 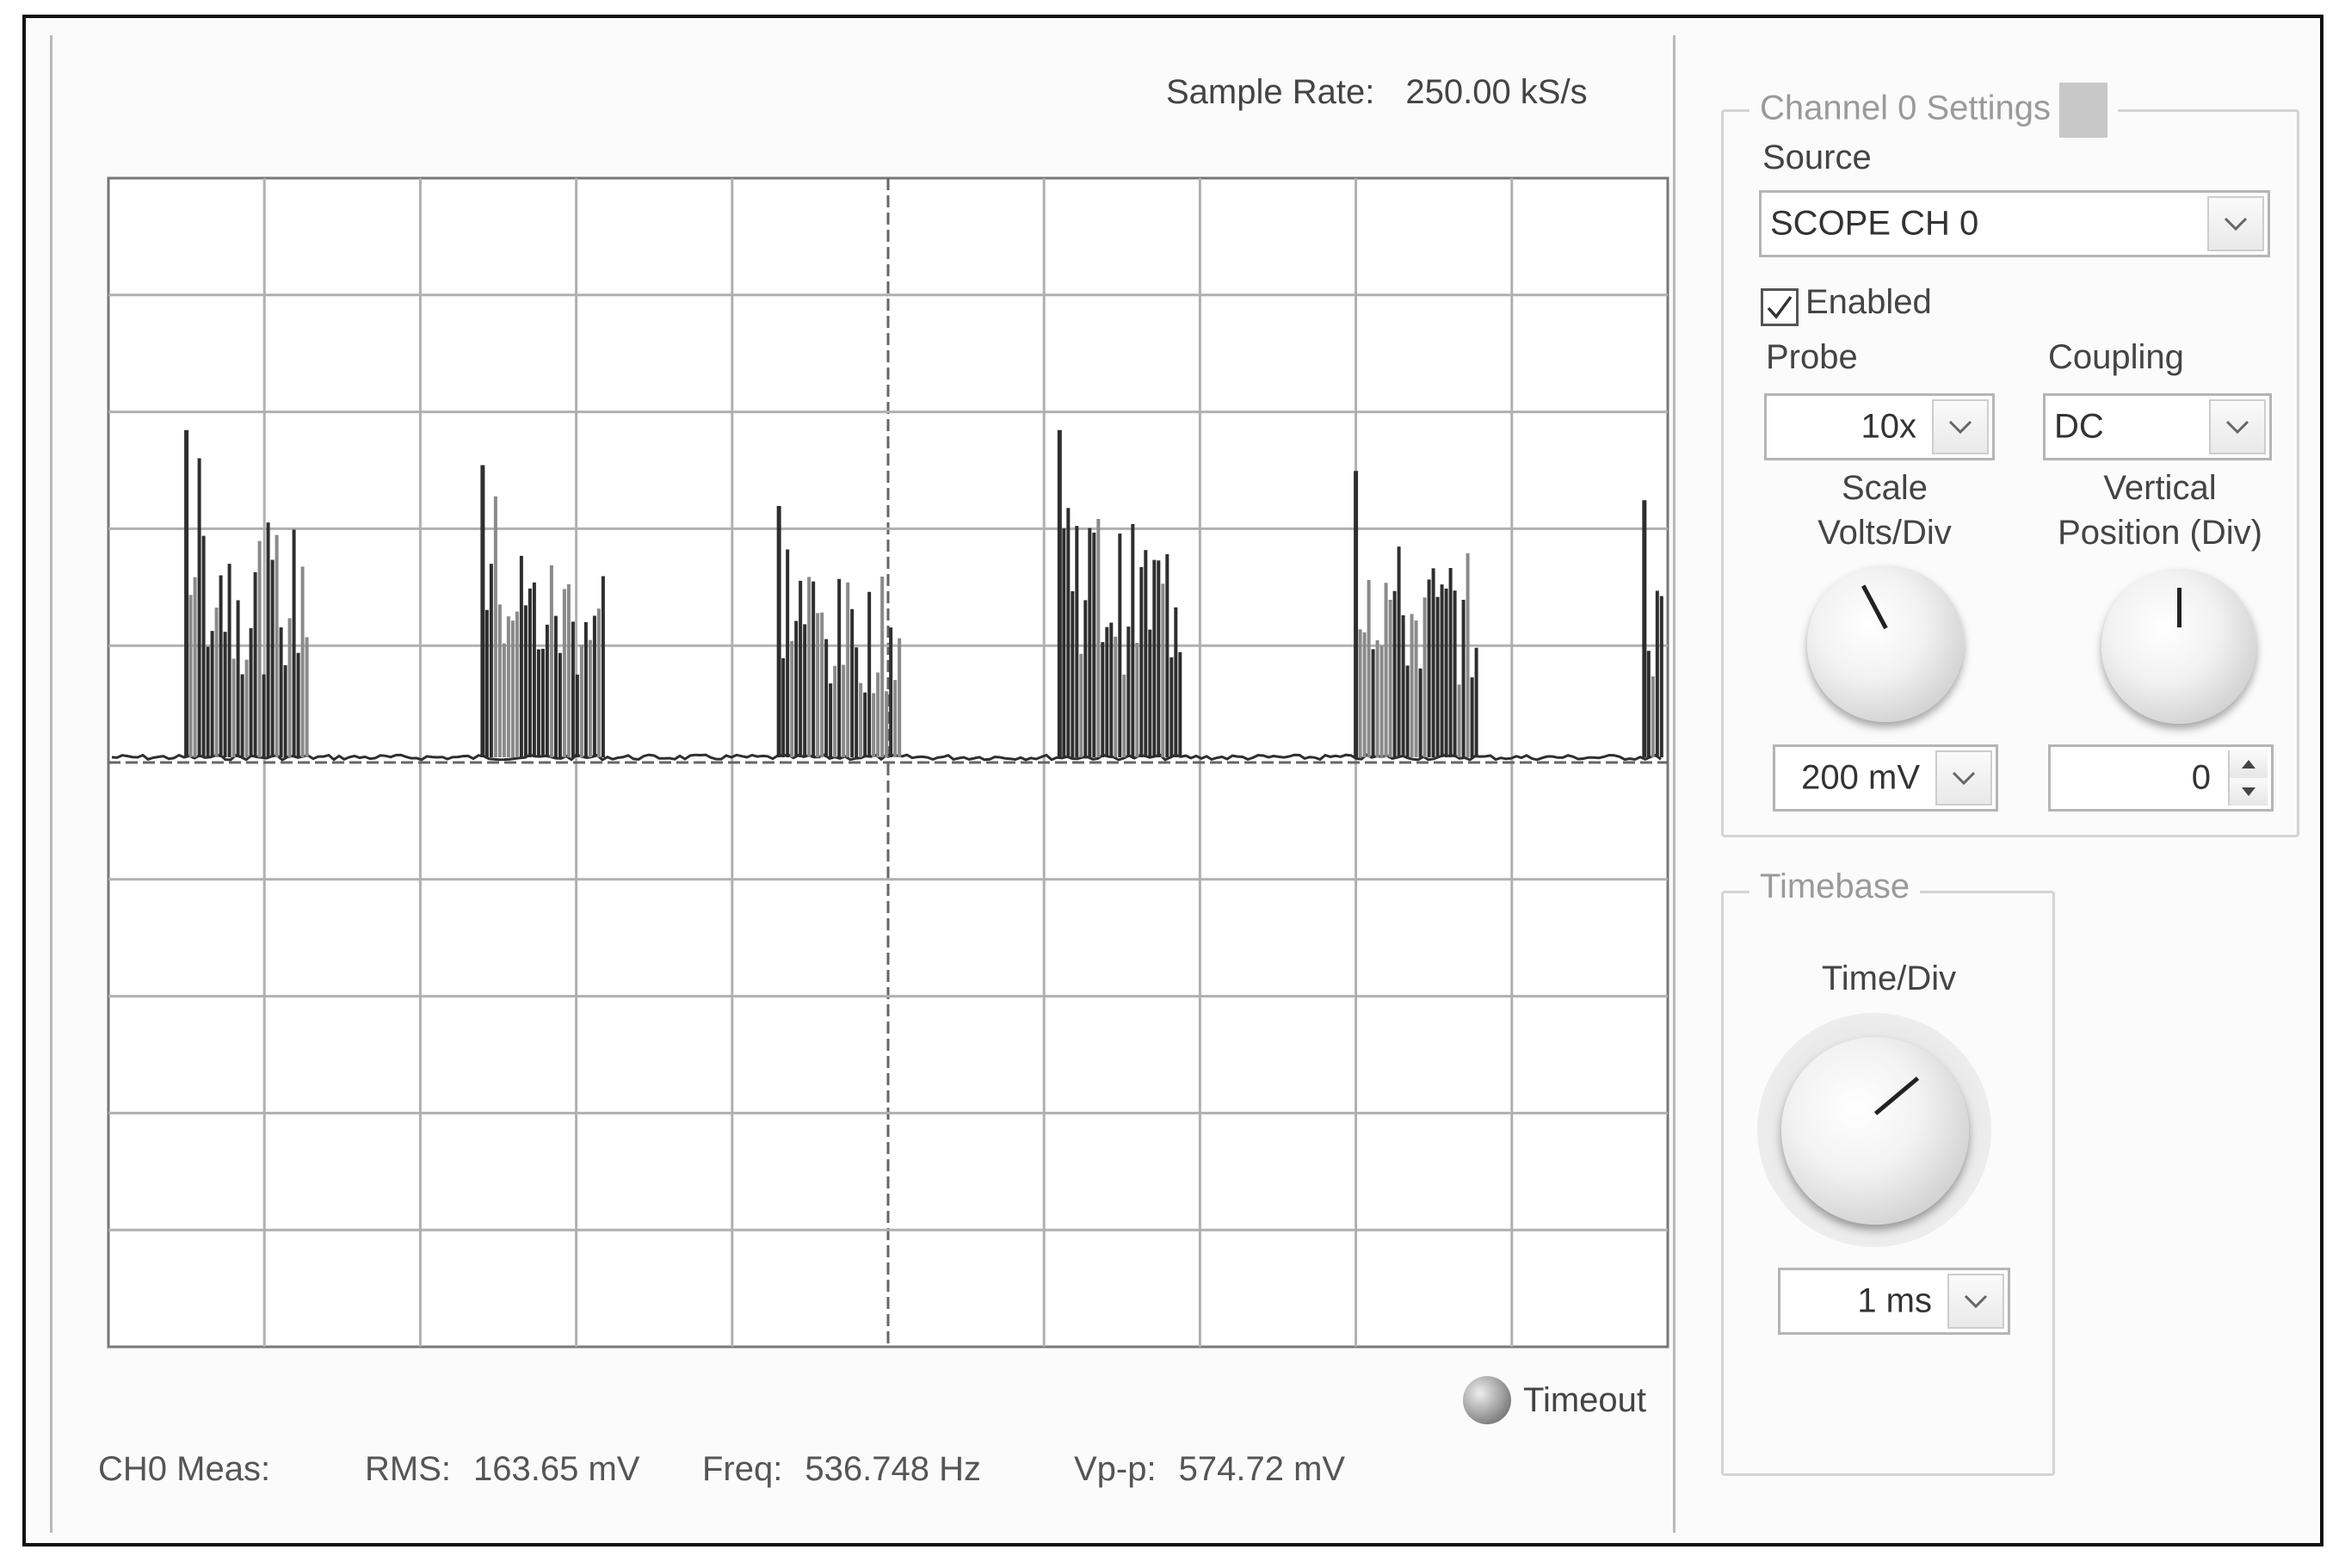 I want to click on vpp-measurement: Vp-p: 574.72 mV, so click(x=1210, y=1470).